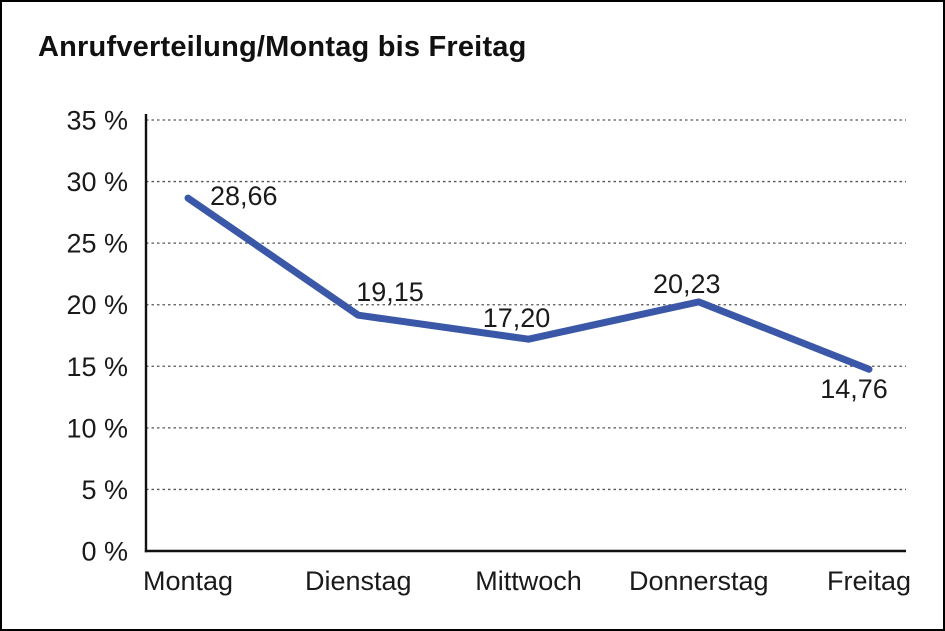  I want to click on y-tick-label: 5 %, so click(104, 490).